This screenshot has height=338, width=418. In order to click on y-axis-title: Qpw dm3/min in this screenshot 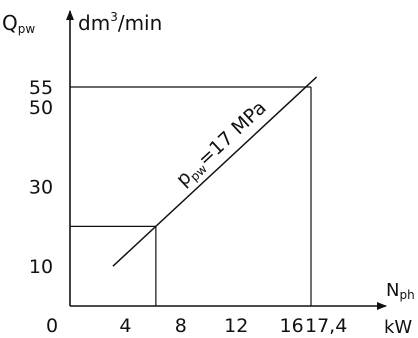, I will do `click(82, 23)`.